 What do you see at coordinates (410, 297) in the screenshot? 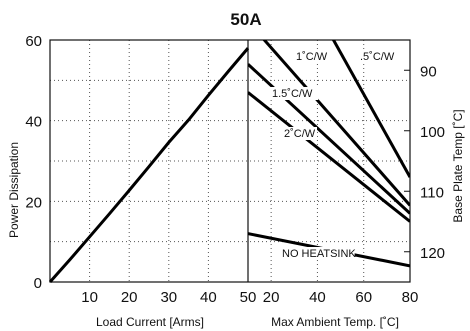
I see `x-tick-label-right: 80` at bounding box center [410, 297].